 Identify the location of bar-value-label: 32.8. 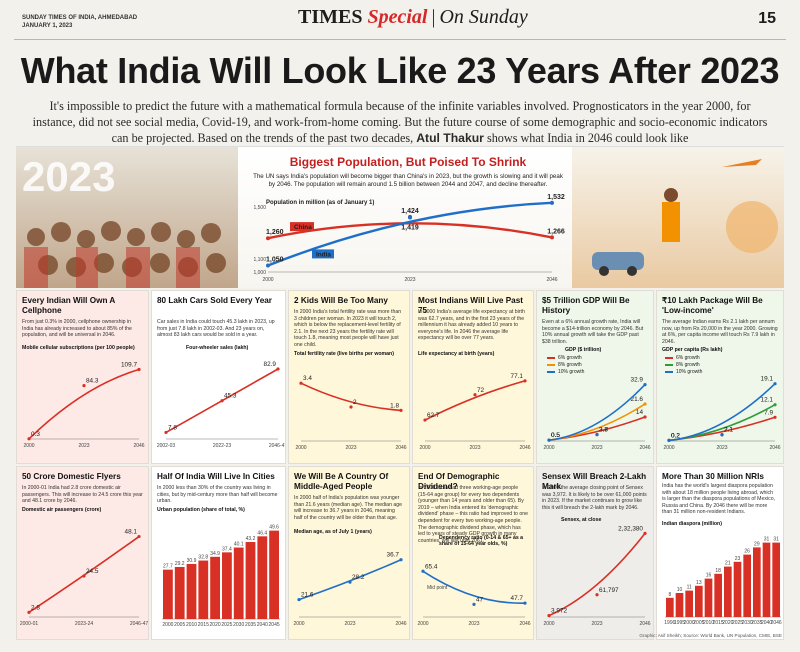
(203, 558).